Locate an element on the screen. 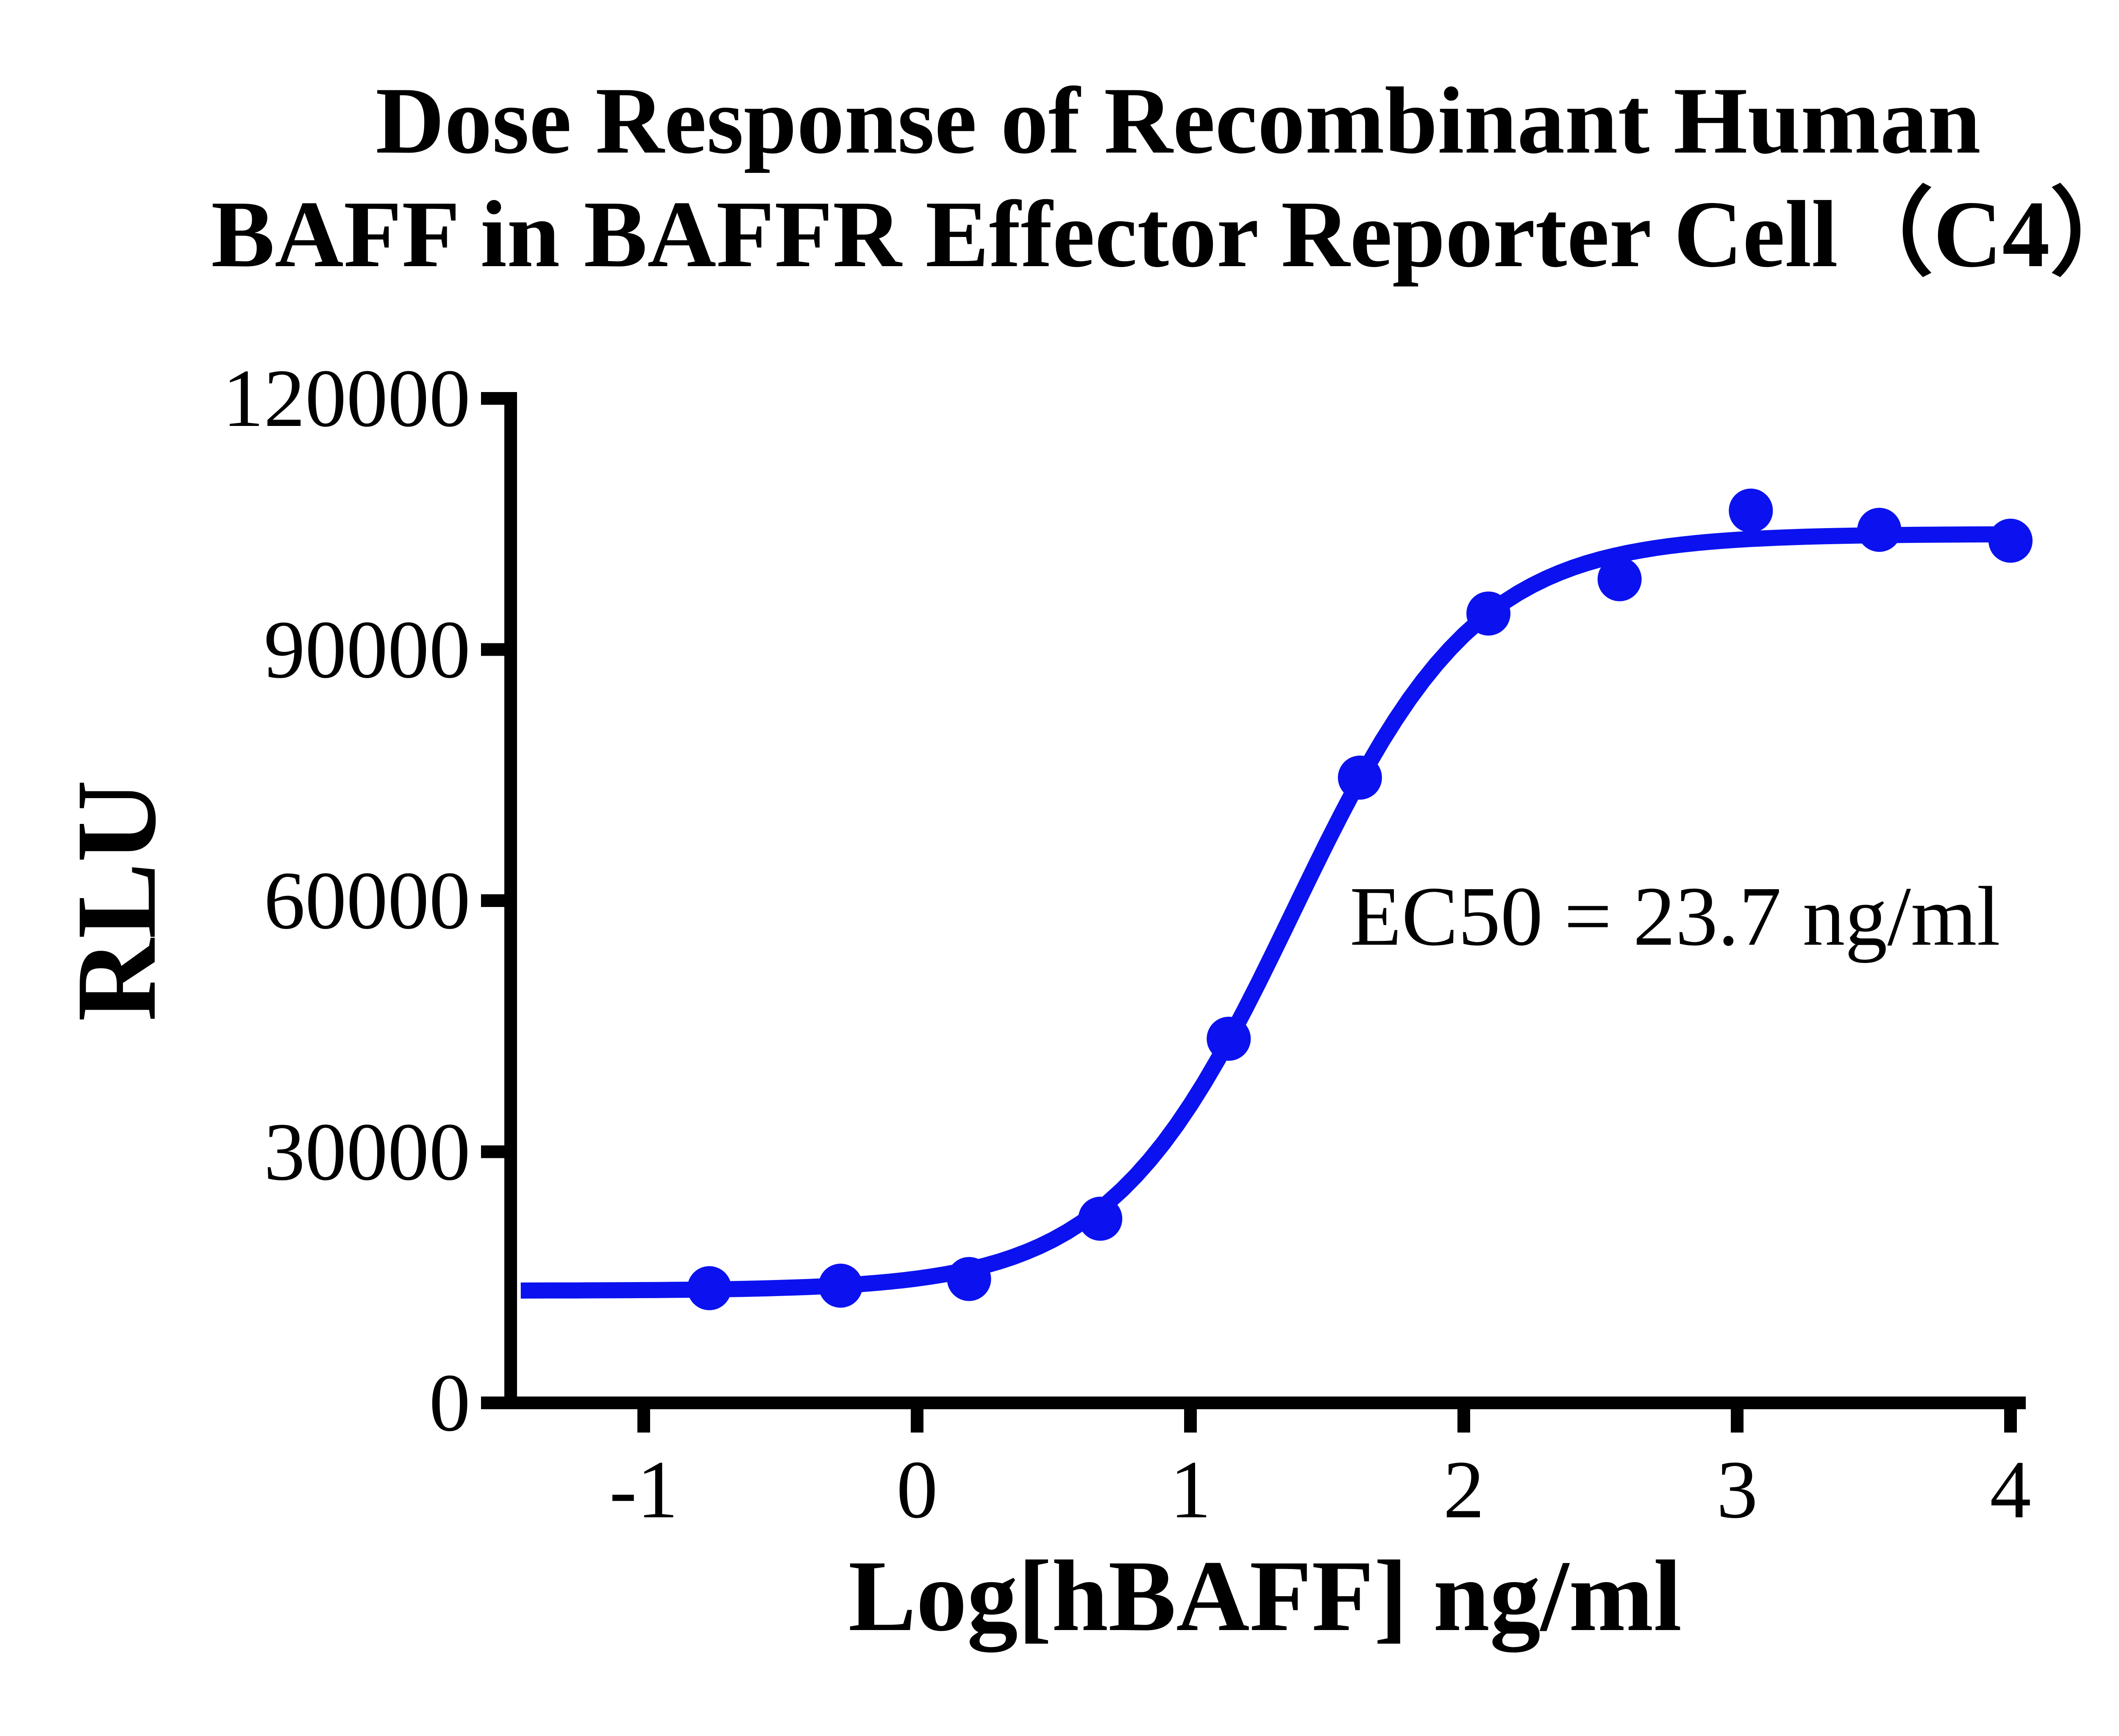 This screenshot has height=1736, width=2119. y-tick-label: 60000 is located at coordinates (368, 900).